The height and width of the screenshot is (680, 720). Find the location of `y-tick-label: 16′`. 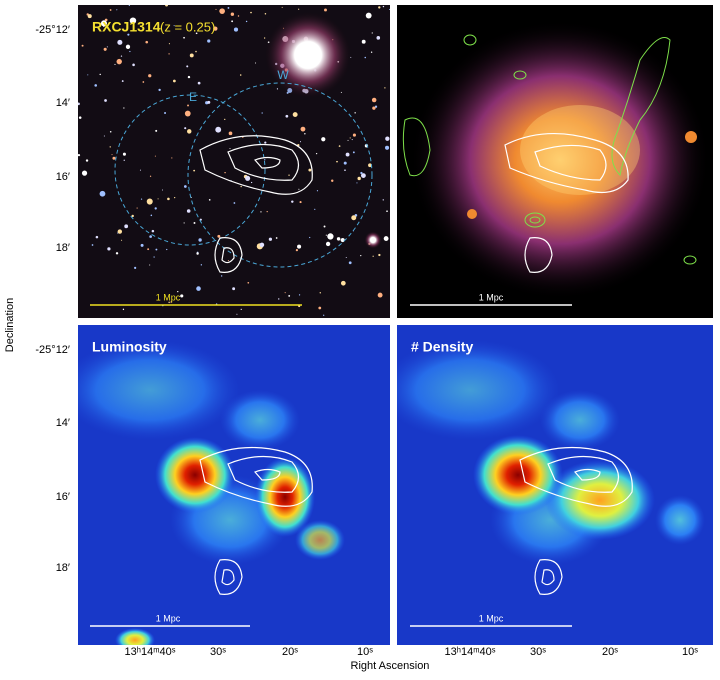

y-tick-label: 16′ is located at coordinates (63, 177).